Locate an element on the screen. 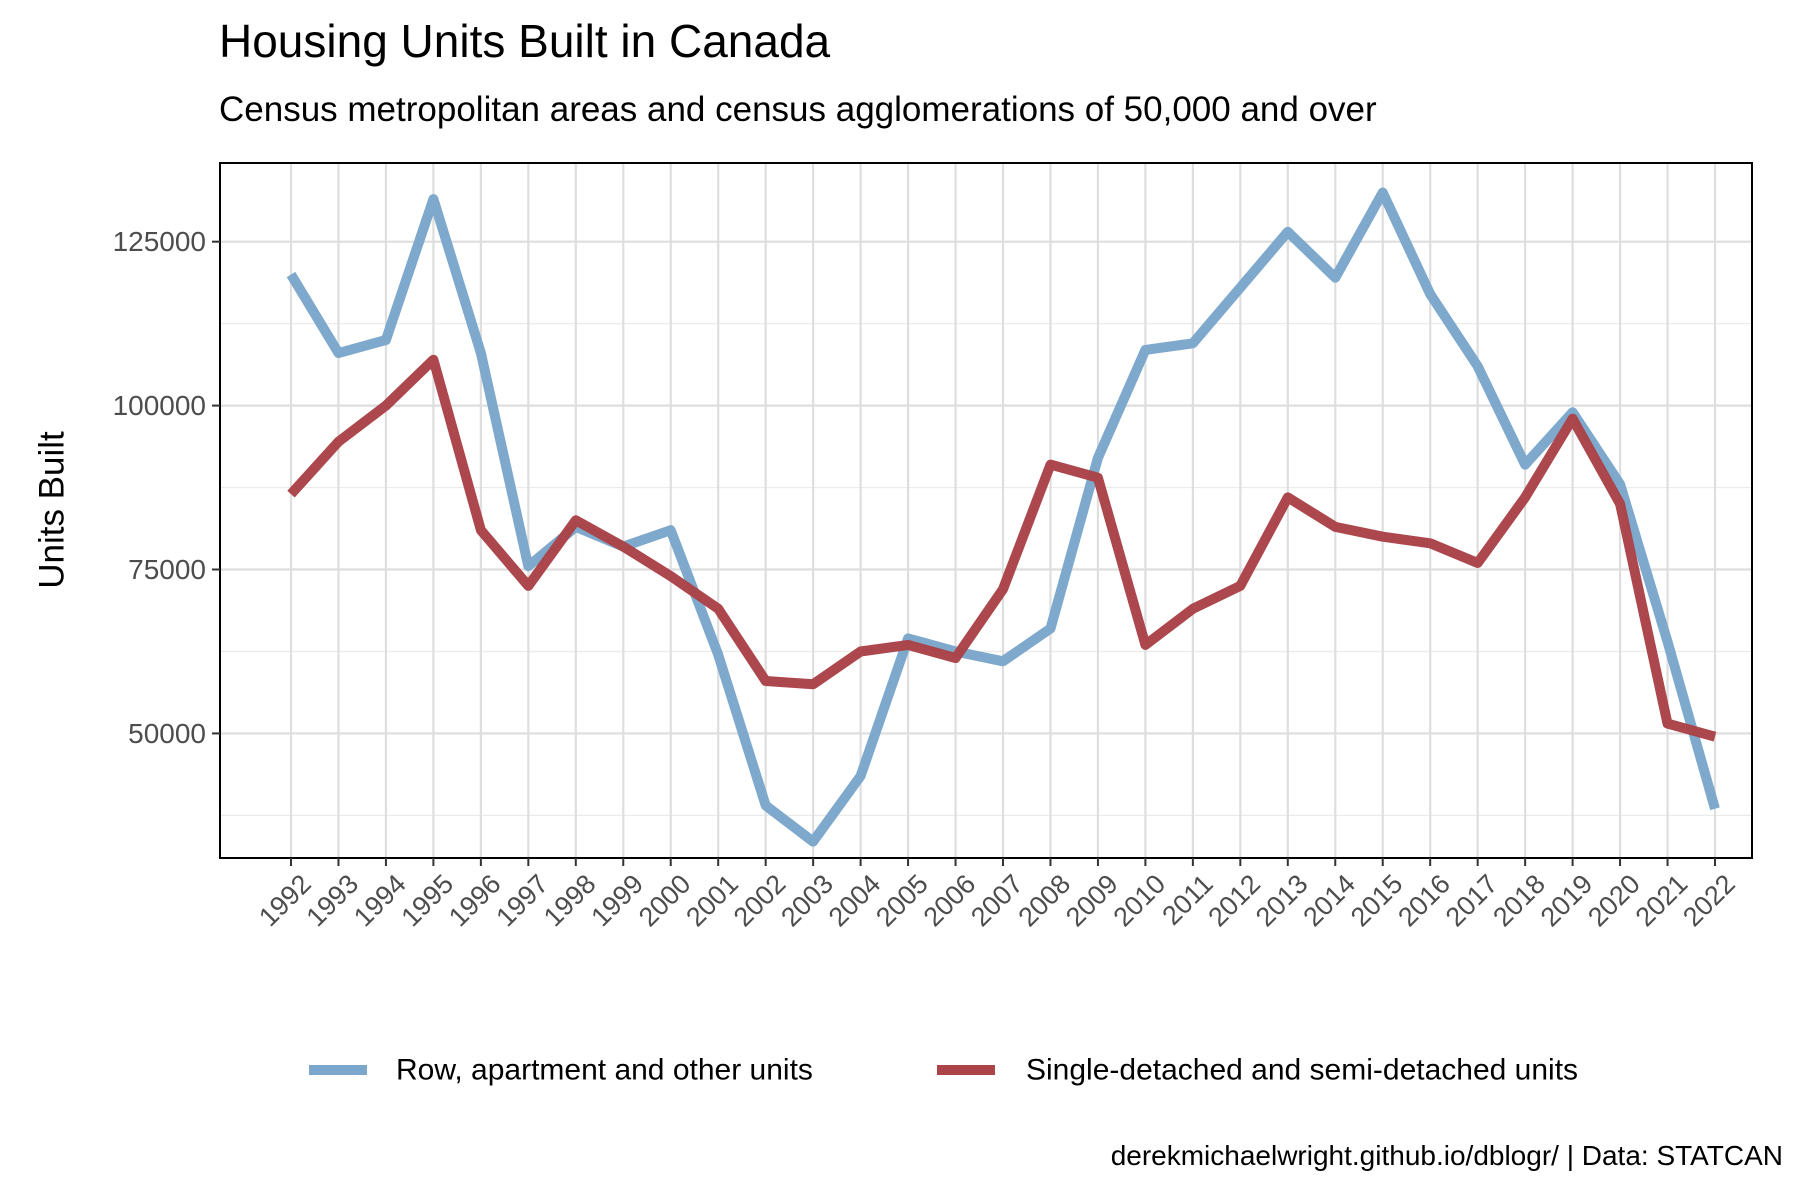  x-tick-label: 2017 is located at coordinates (1472, 901).